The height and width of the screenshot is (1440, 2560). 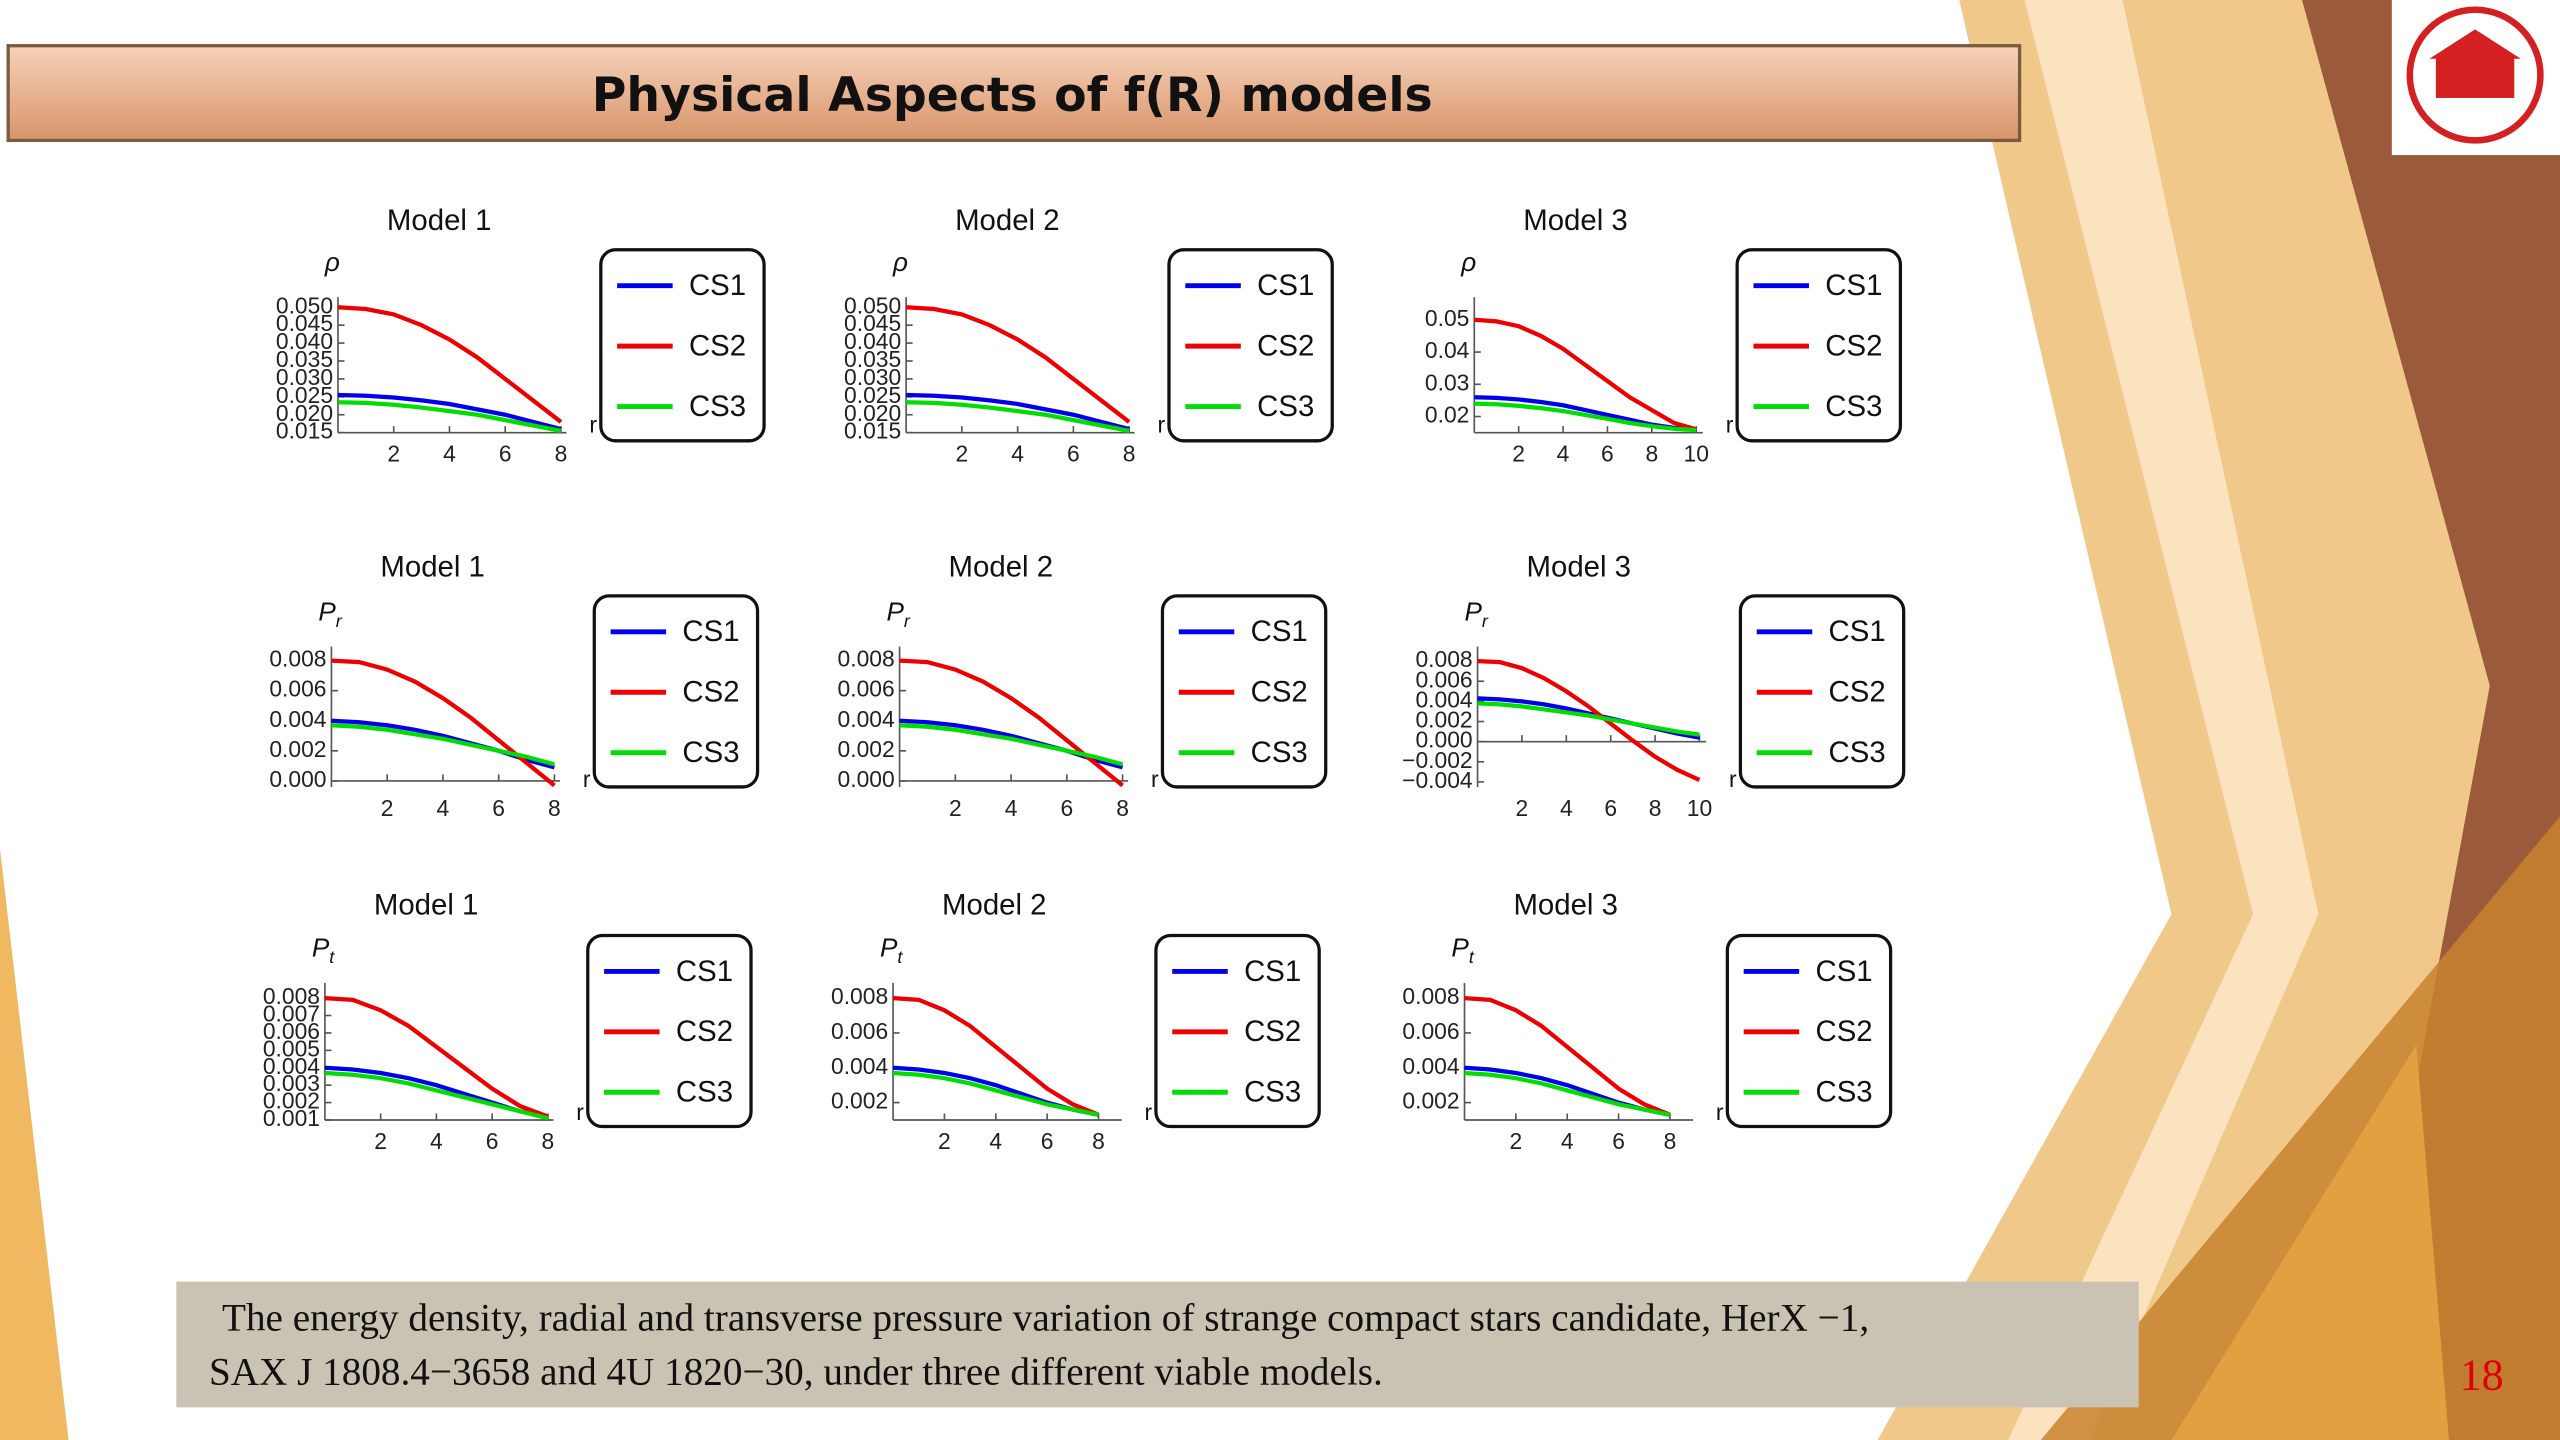 I want to click on decoration, so click(x=2163, y=720).